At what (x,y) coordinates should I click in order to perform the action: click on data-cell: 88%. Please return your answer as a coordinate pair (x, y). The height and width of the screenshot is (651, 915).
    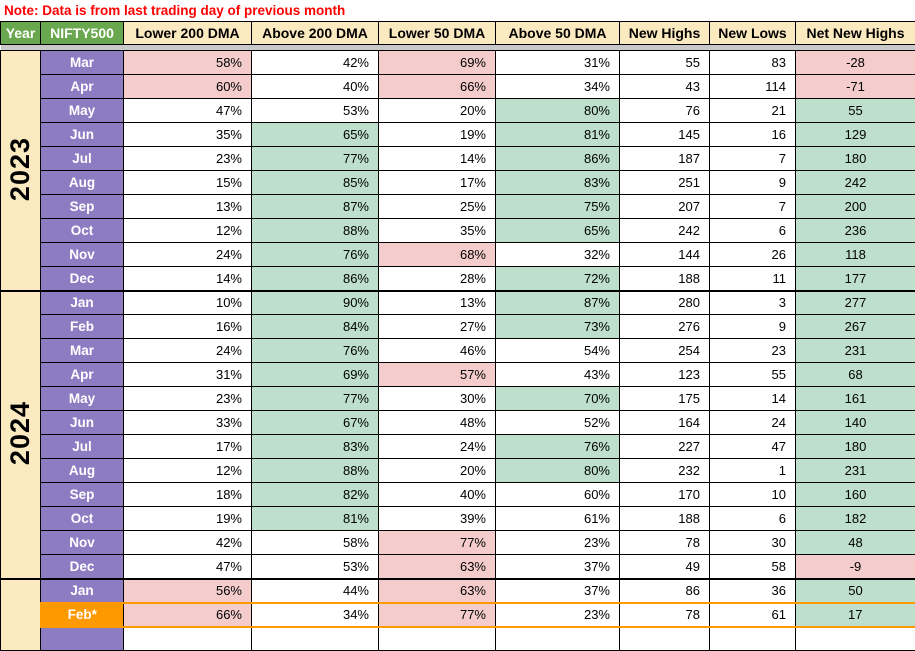
    Looking at the image, I should click on (315, 231).